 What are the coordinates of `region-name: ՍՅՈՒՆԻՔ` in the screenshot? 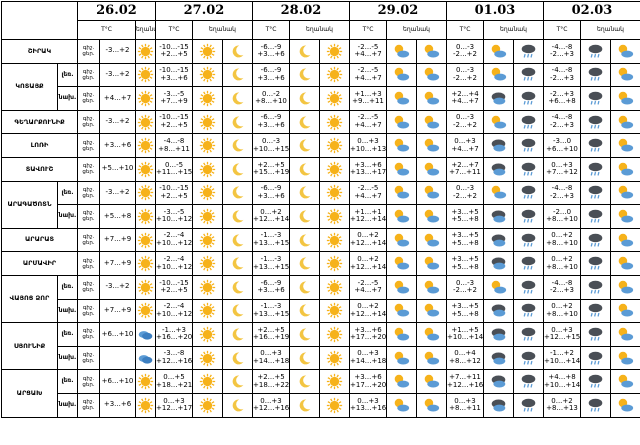 It's located at (30, 346).